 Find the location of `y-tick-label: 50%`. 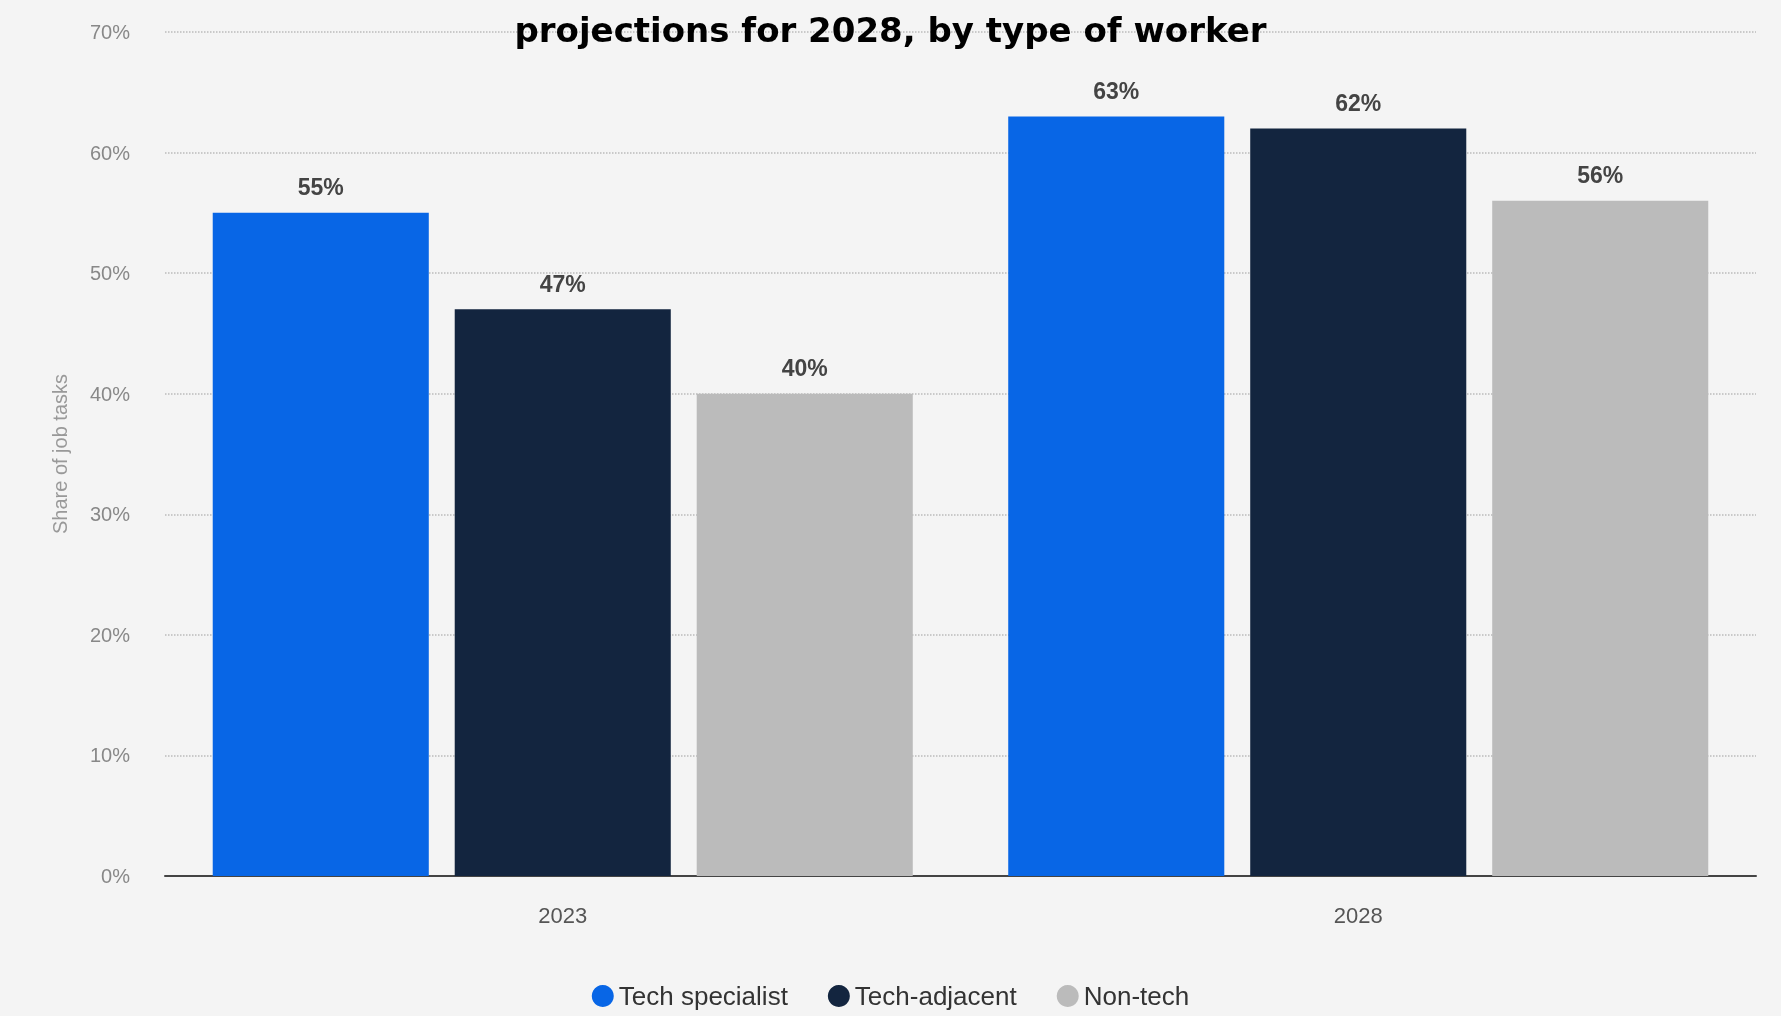

y-tick-label: 50% is located at coordinates (110, 273).